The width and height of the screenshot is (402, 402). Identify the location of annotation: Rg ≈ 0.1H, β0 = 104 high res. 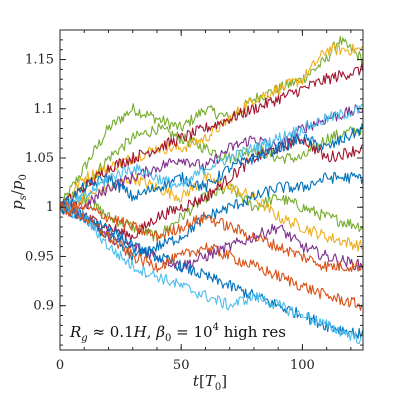
(177, 333).